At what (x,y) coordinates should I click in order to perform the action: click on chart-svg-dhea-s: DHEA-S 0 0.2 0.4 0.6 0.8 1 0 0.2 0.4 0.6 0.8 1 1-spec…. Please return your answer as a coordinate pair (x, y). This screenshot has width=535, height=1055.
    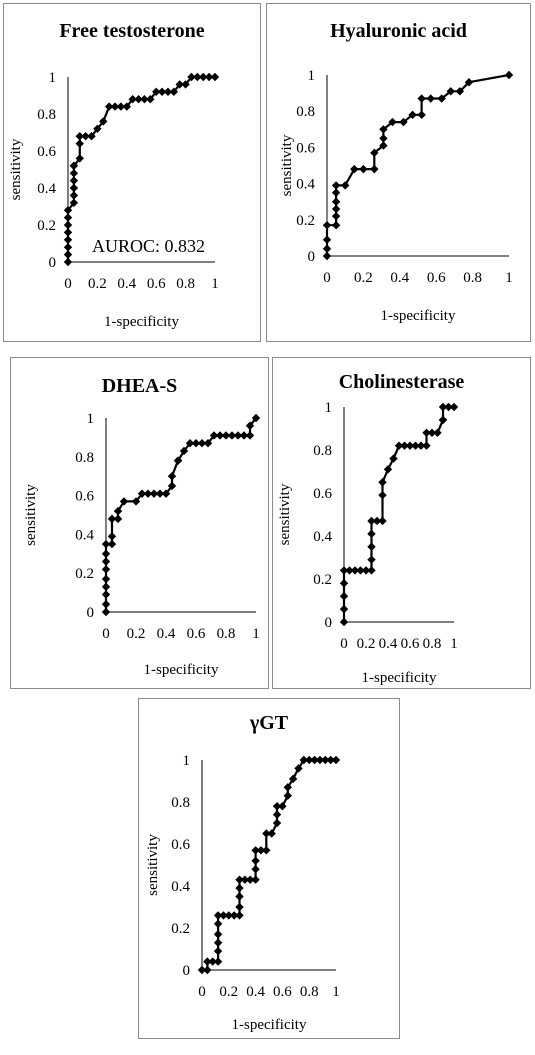
    Looking at the image, I should click on (142, 526).